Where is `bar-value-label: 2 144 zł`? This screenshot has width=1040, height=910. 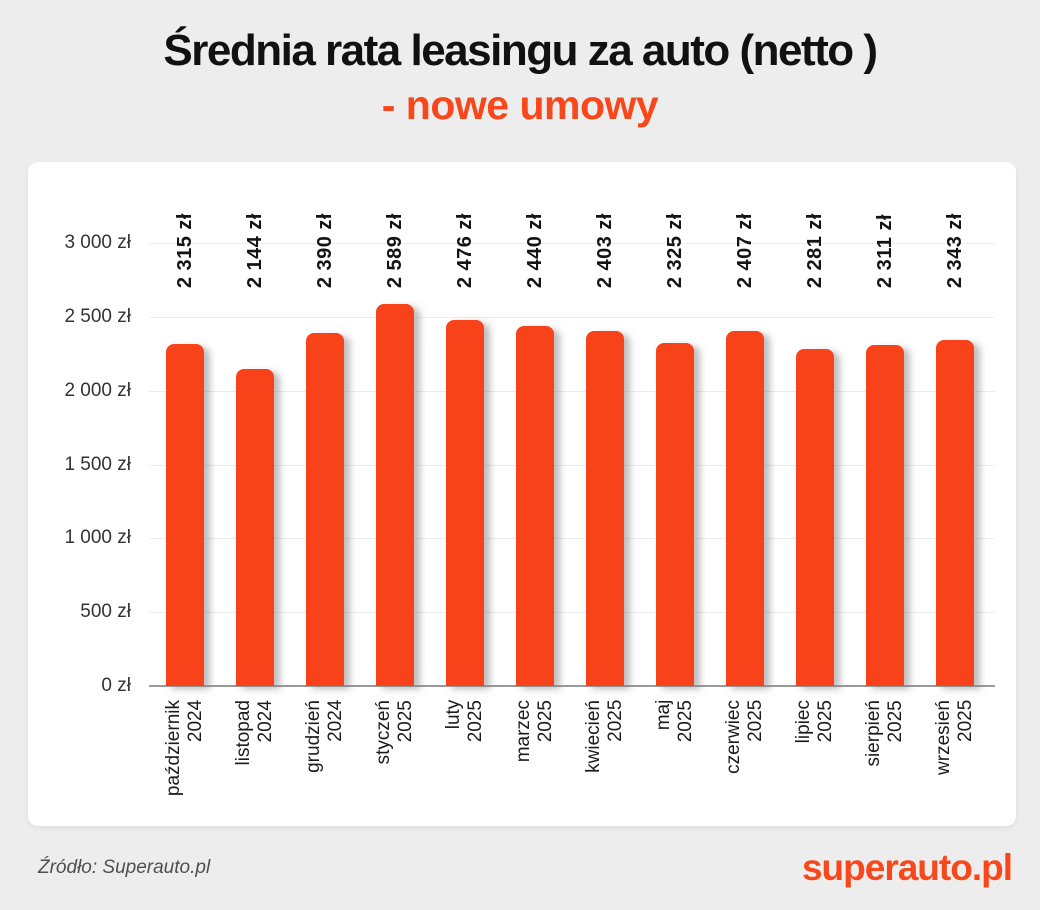 bar-value-label: 2 144 zł is located at coordinates (255, 235).